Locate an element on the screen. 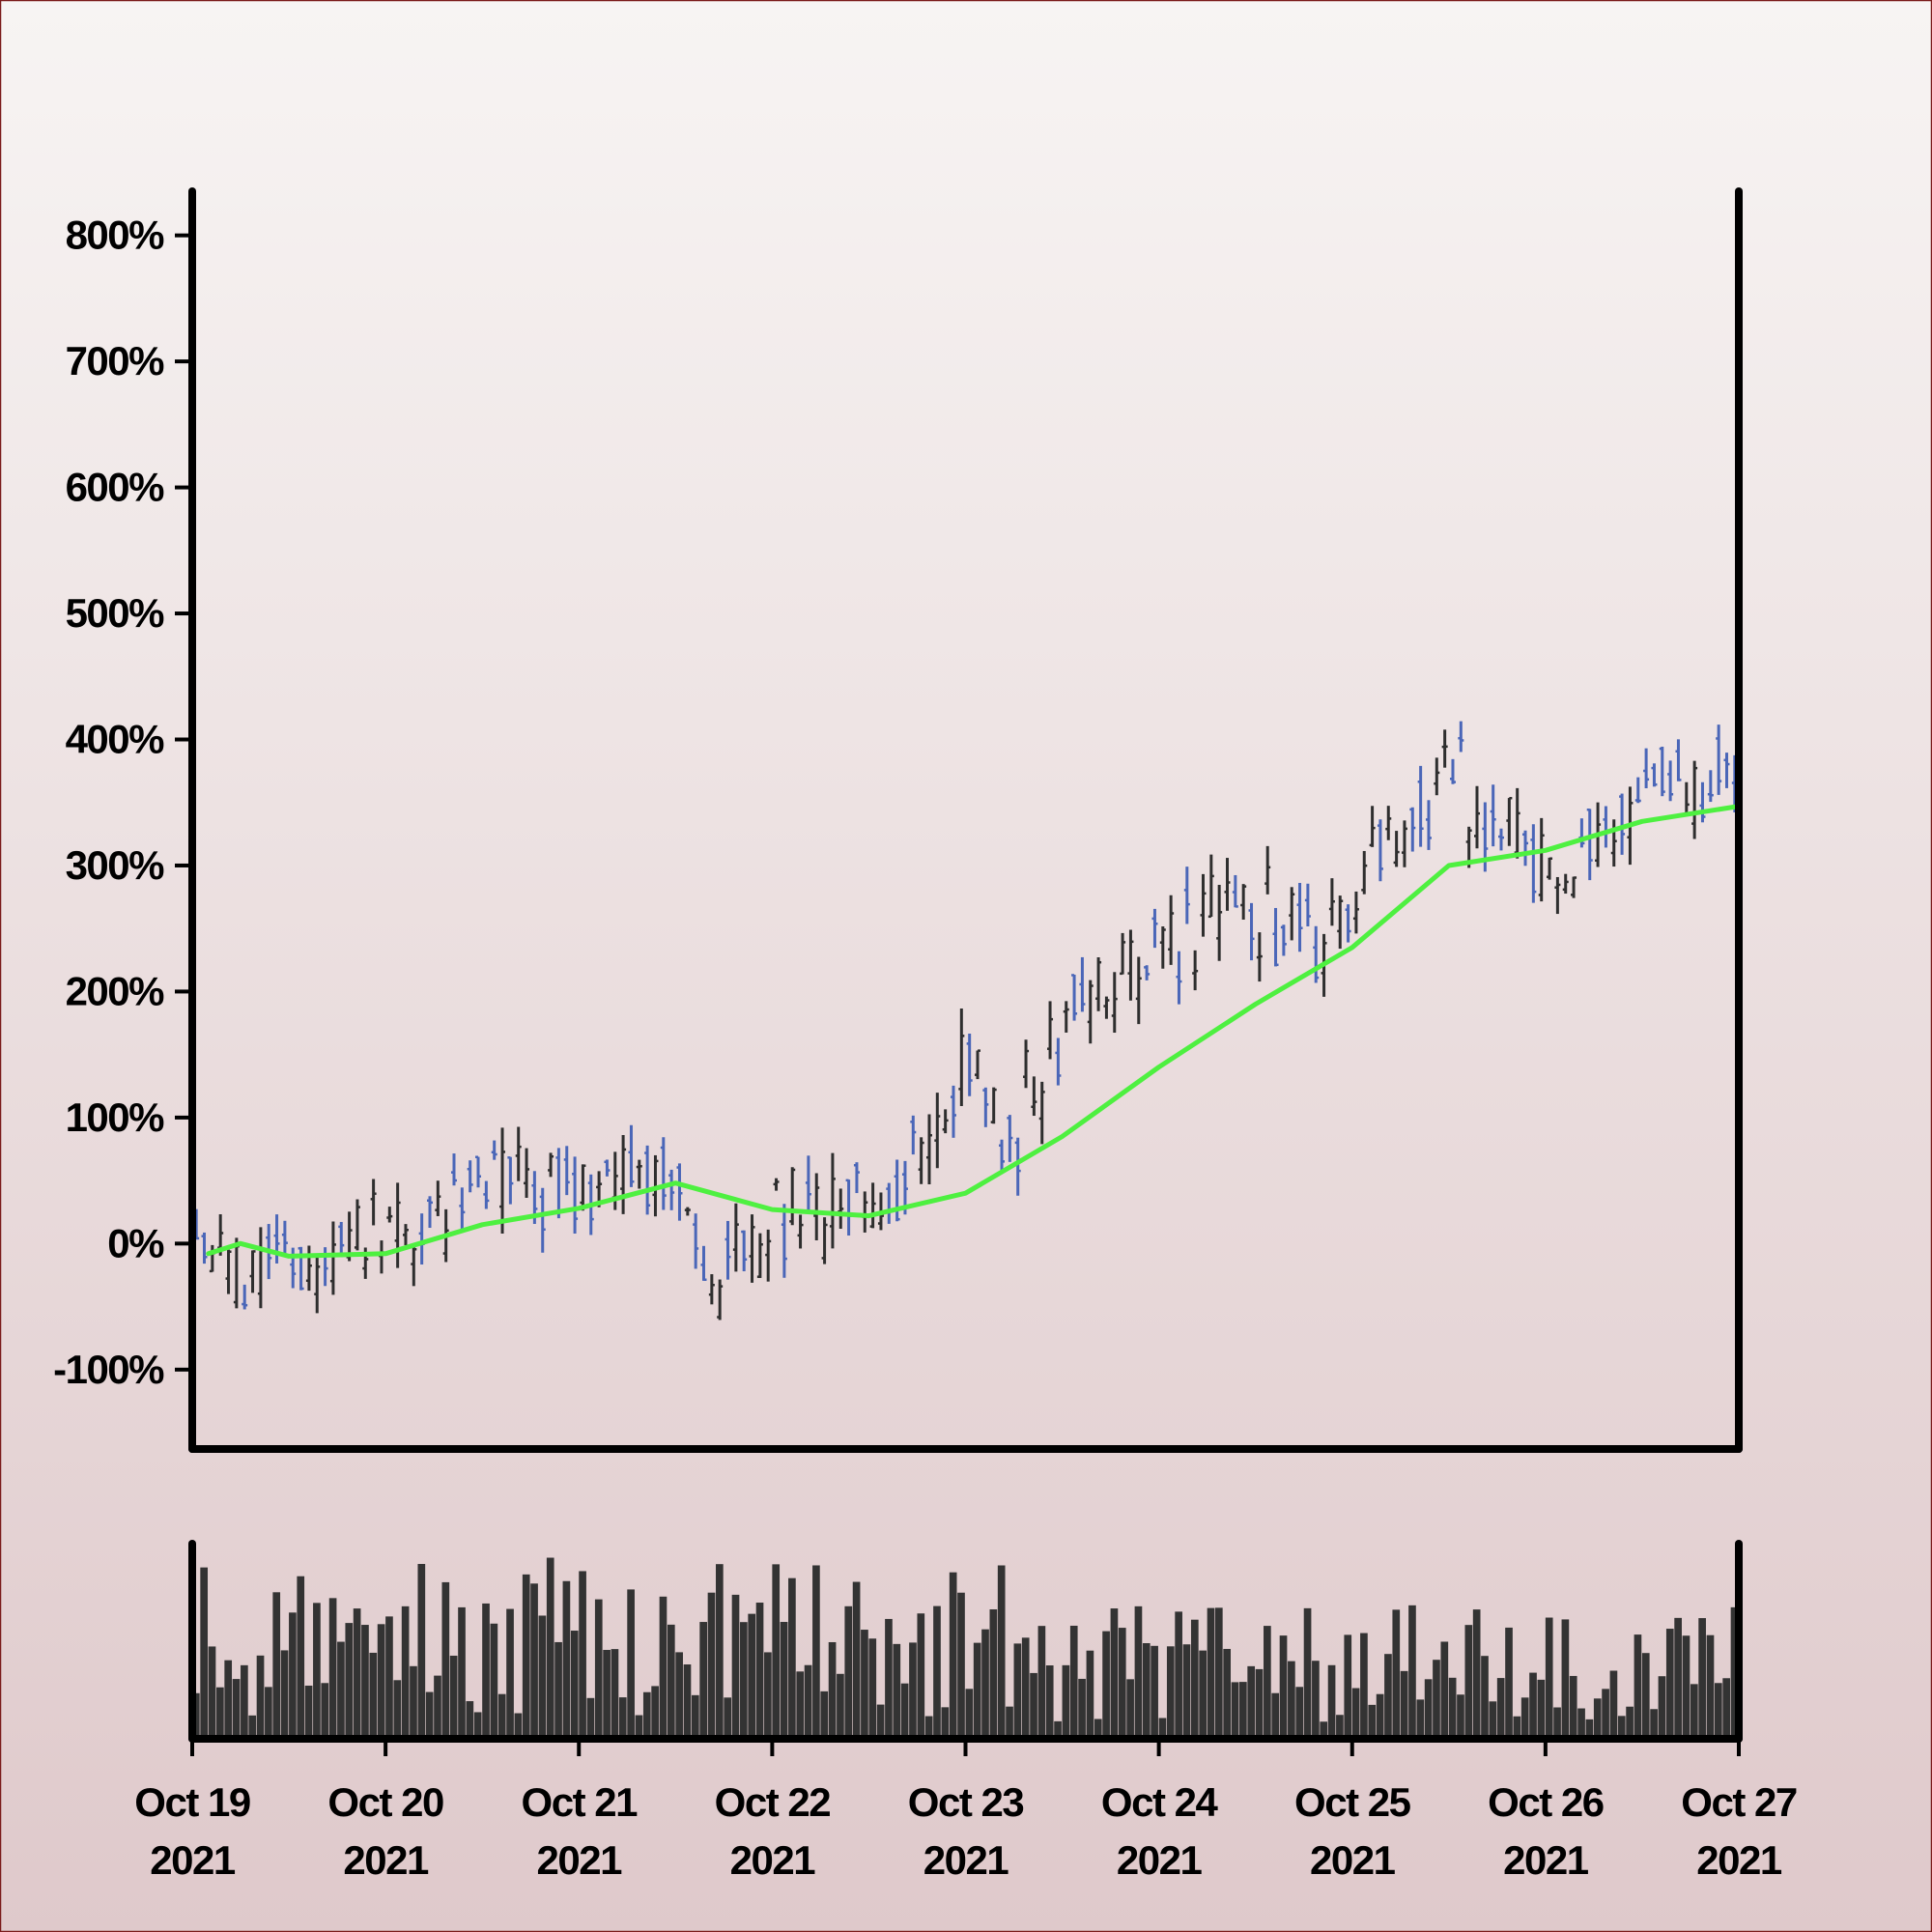  y-tick-label: 400% is located at coordinates (115, 739).